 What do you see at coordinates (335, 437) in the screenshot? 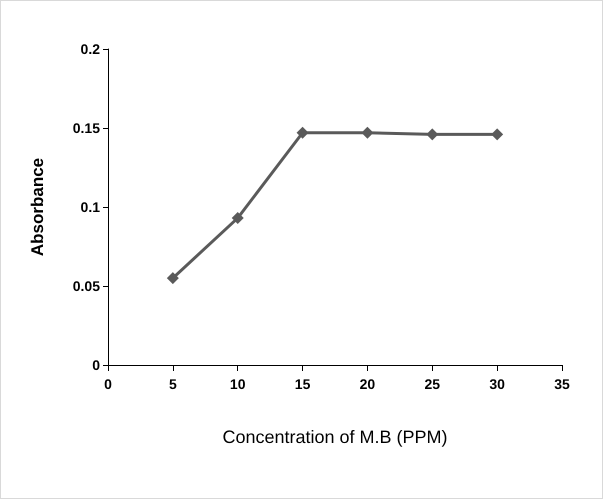
I see `x-axis-title: Concentration of M.B (PPM)` at bounding box center [335, 437].